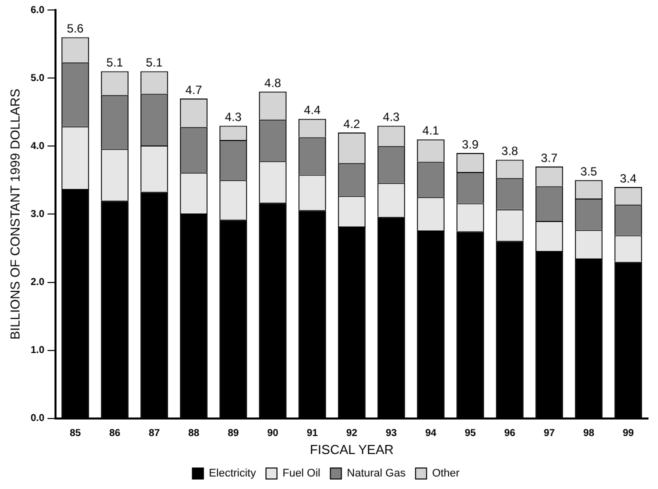 Image resolution: width=658 pixels, height=489 pixels. What do you see at coordinates (431, 131) in the screenshot?
I see `total-label: 4.1` at bounding box center [431, 131].